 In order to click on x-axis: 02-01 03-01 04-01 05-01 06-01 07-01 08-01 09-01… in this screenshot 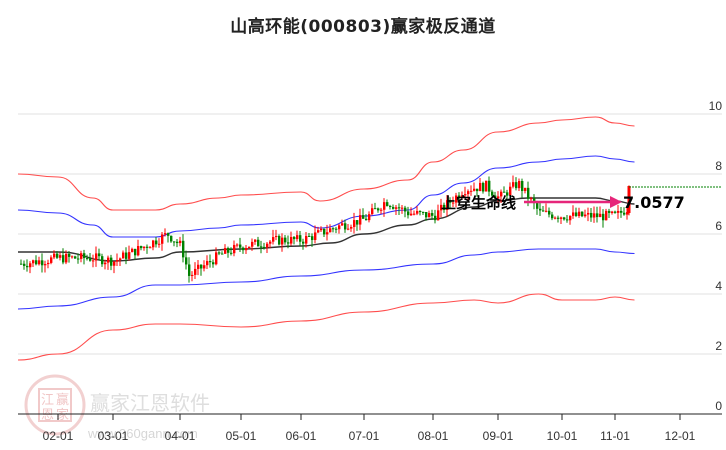, I will do `click(370, 428)`.